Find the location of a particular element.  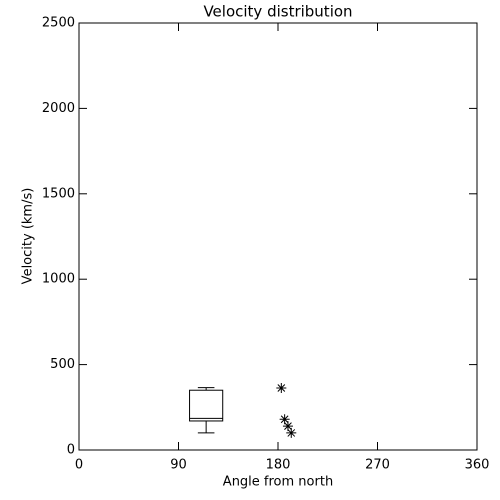

y-tick-label: 1500 is located at coordinates (58, 193).